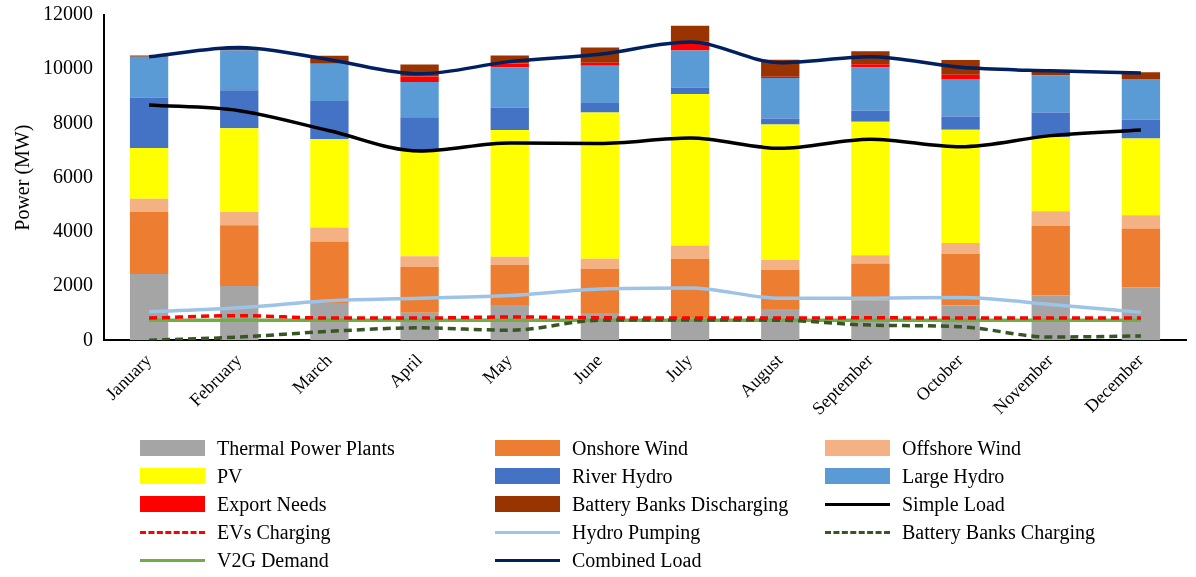 Image resolution: width=1196 pixels, height=577 pixels. Describe the element at coordinates (953, 476) in the screenshot. I see `legend-label: Large Hydro` at that location.